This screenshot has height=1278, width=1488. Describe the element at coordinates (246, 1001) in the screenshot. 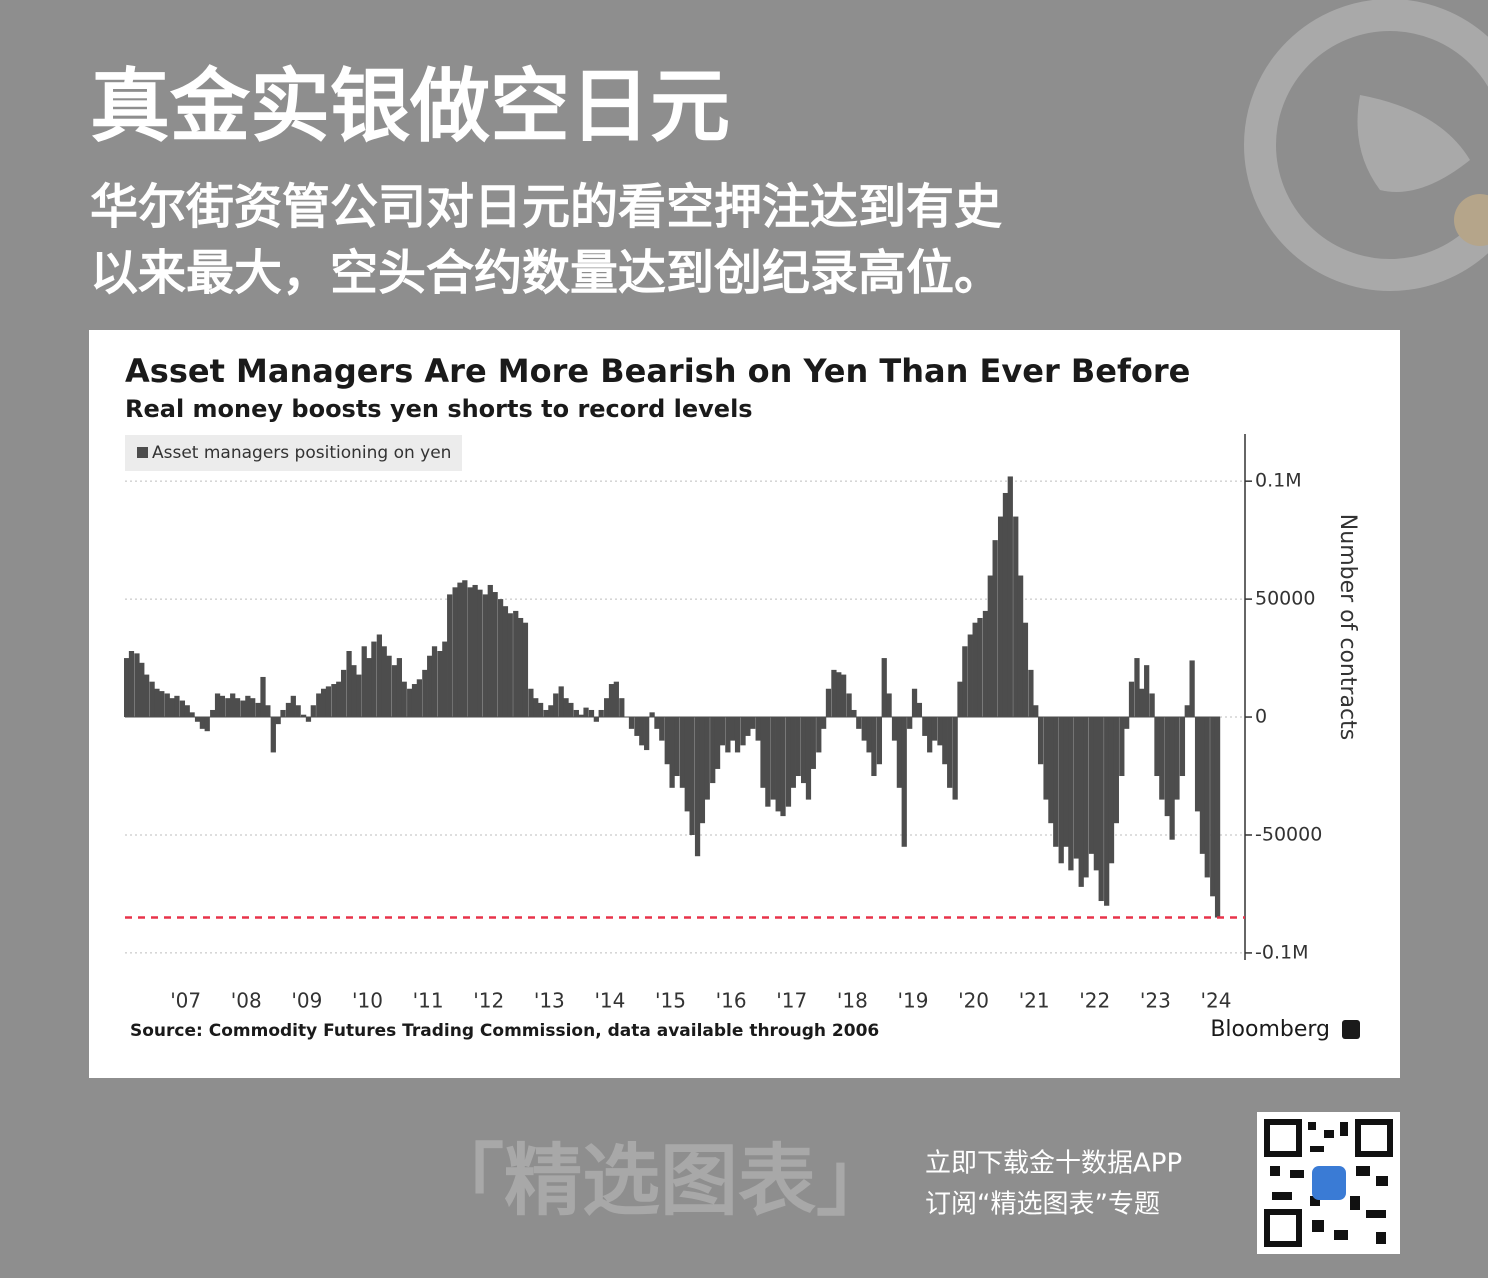

I see `x-tick-label: '08` at that location.